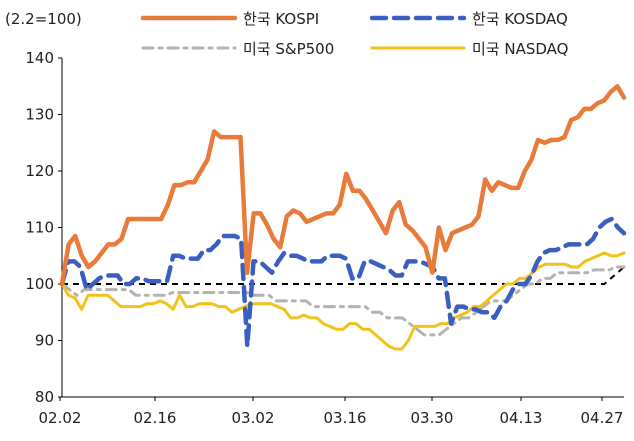 The width and height of the screenshot is (634, 441). I want to click on x-tick-label: 03.16, so click(345, 418).